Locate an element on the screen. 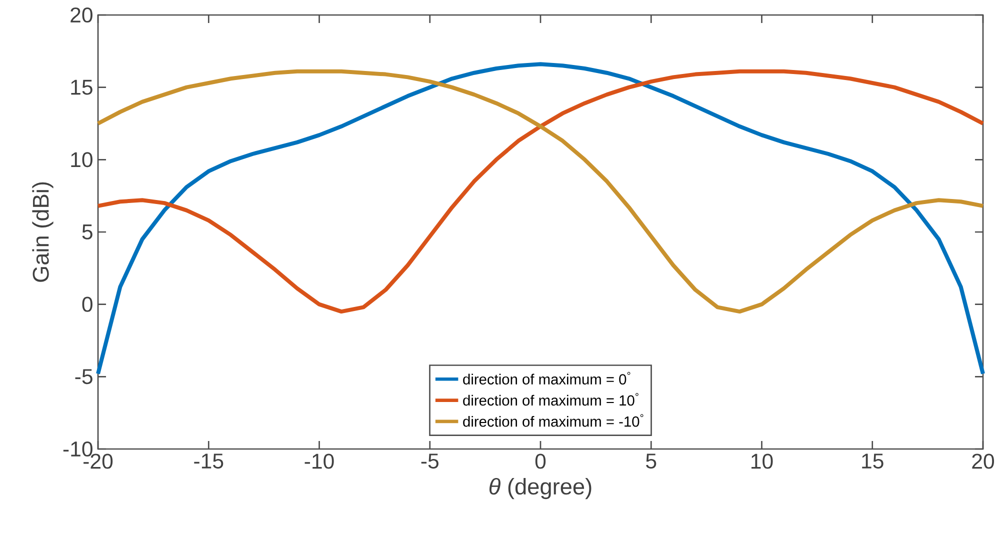  x-tick-label: -15 is located at coordinates (209, 461).